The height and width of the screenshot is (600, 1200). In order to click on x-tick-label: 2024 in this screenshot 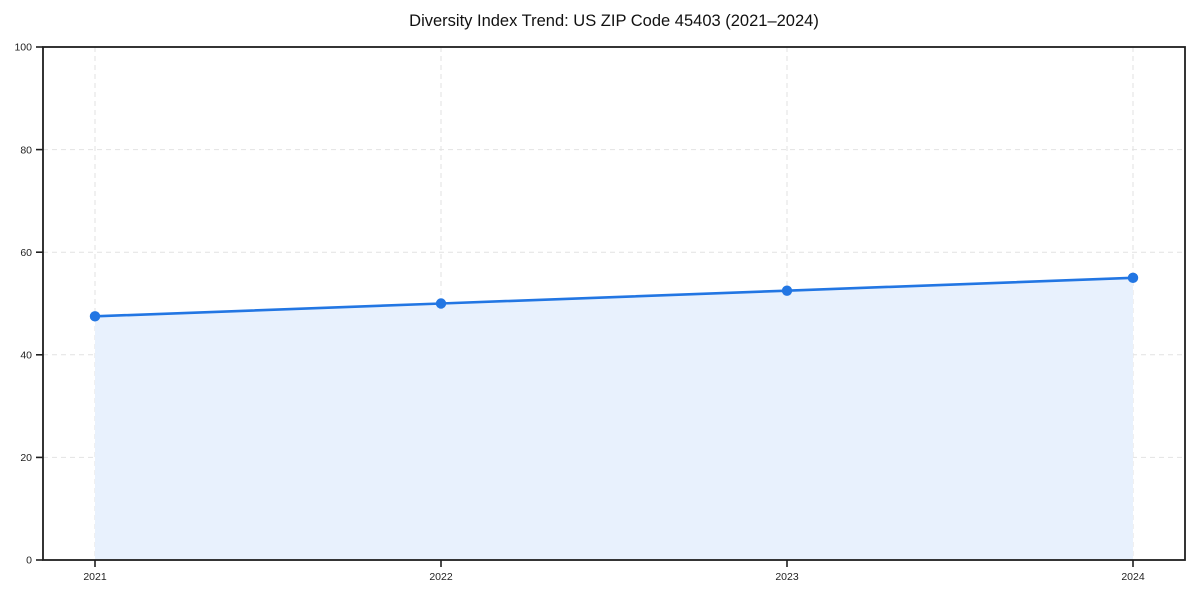, I will do `click(1133, 577)`.